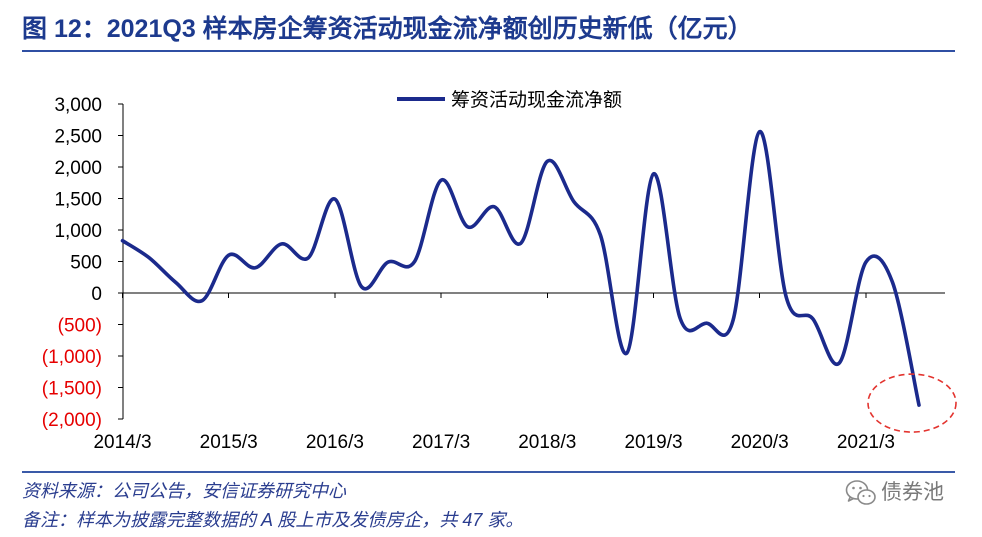  I want to click on x-tick-label: 2018/3, so click(547, 442).